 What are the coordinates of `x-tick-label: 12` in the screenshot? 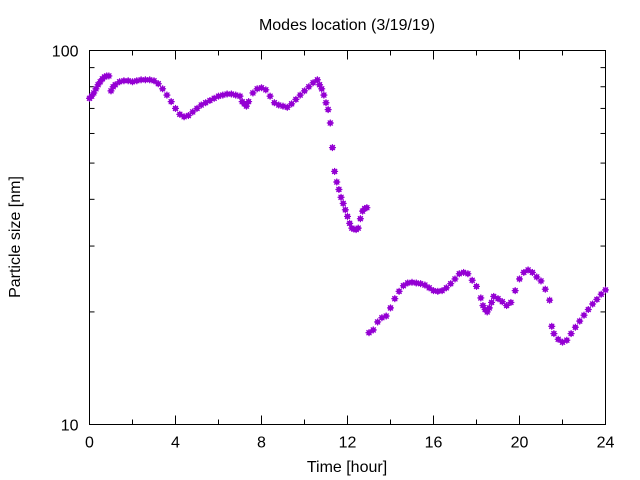 It's located at (348, 443).